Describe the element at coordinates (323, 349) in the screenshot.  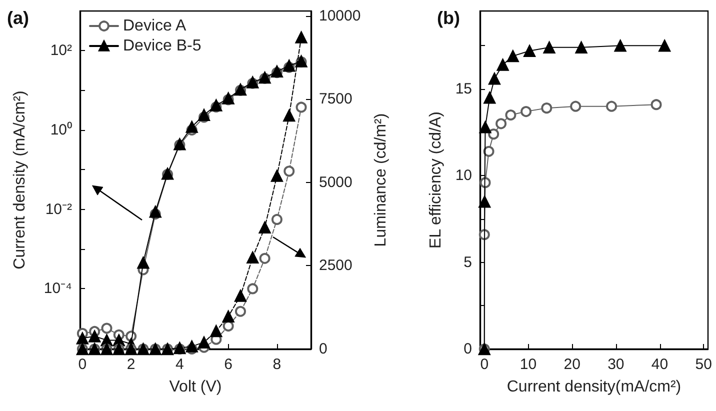
I see `y2-tick-label: 0` at that location.